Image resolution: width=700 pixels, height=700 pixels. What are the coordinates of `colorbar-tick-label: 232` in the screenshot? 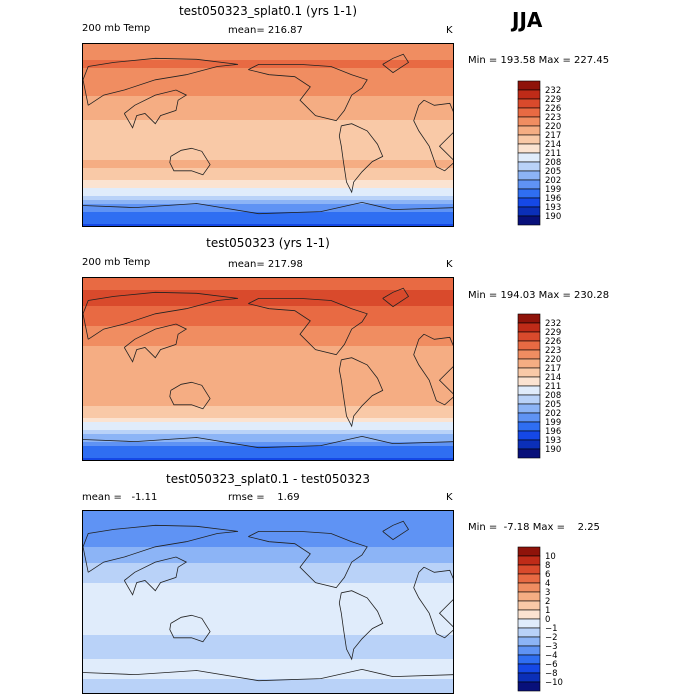 It's located at (553, 91).